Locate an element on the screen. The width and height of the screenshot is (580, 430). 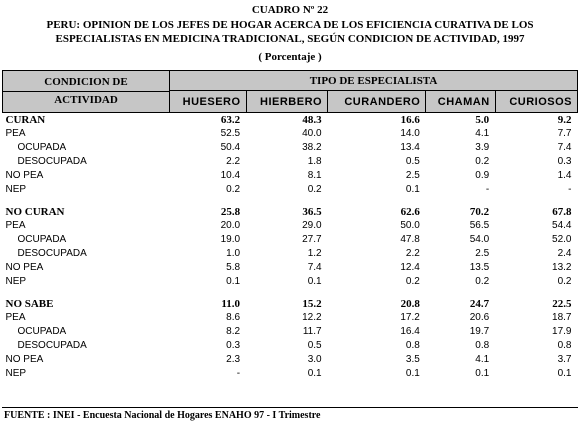
table-cell: 1.2 is located at coordinates (314, 253).